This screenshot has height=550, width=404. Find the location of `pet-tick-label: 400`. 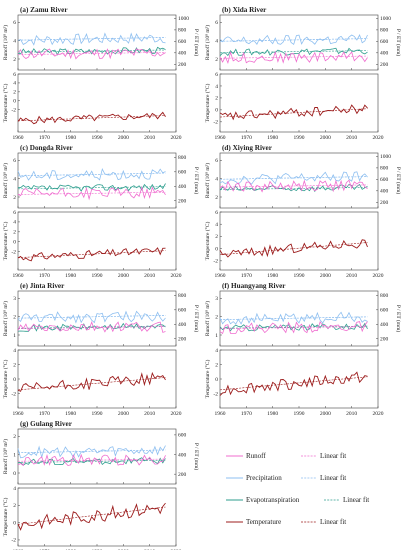

pet-tick-label: 400 is located at coordinates (384, 325).